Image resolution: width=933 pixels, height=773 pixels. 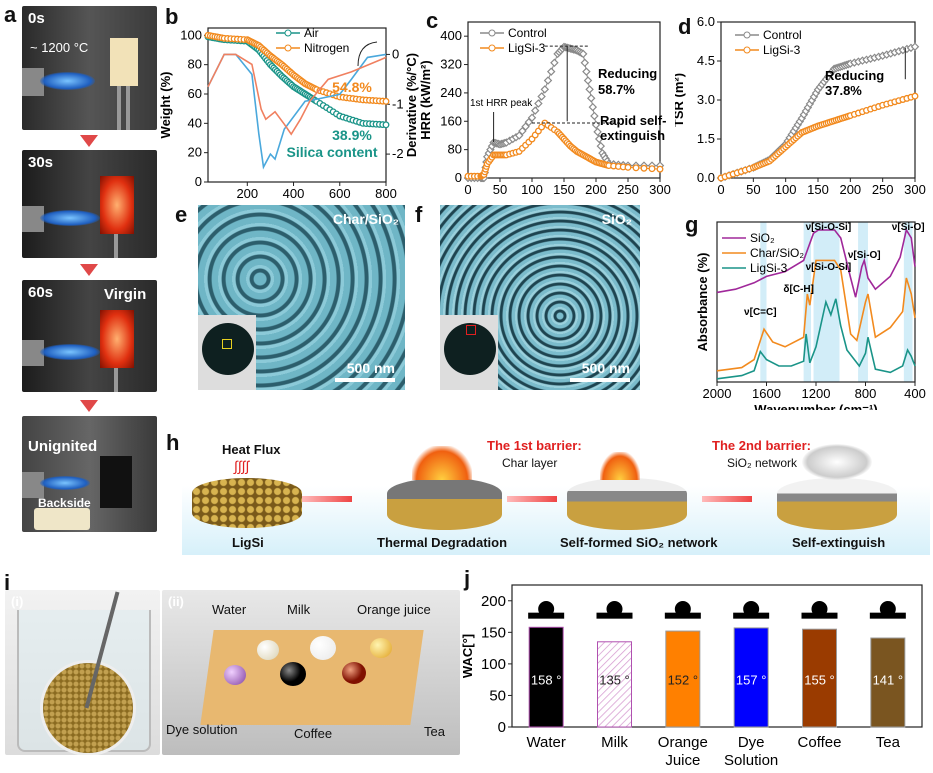 What do you see at coordinates (493, 601) in the screenshot?
I see `y-tick-label: 200` at bounding box center [493, 601].